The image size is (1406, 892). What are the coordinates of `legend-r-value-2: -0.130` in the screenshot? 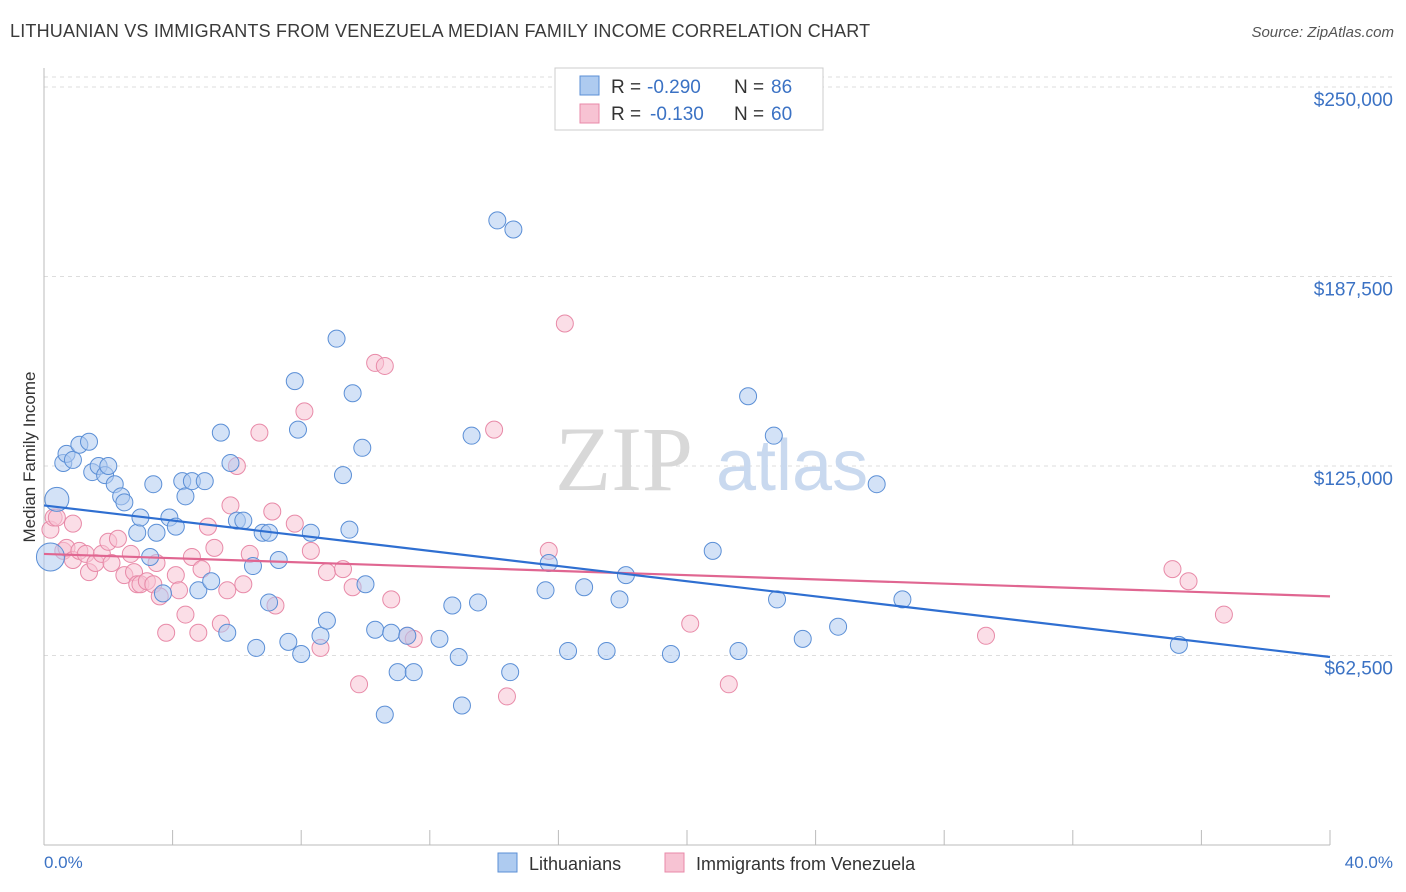 It's located at (677, 114).